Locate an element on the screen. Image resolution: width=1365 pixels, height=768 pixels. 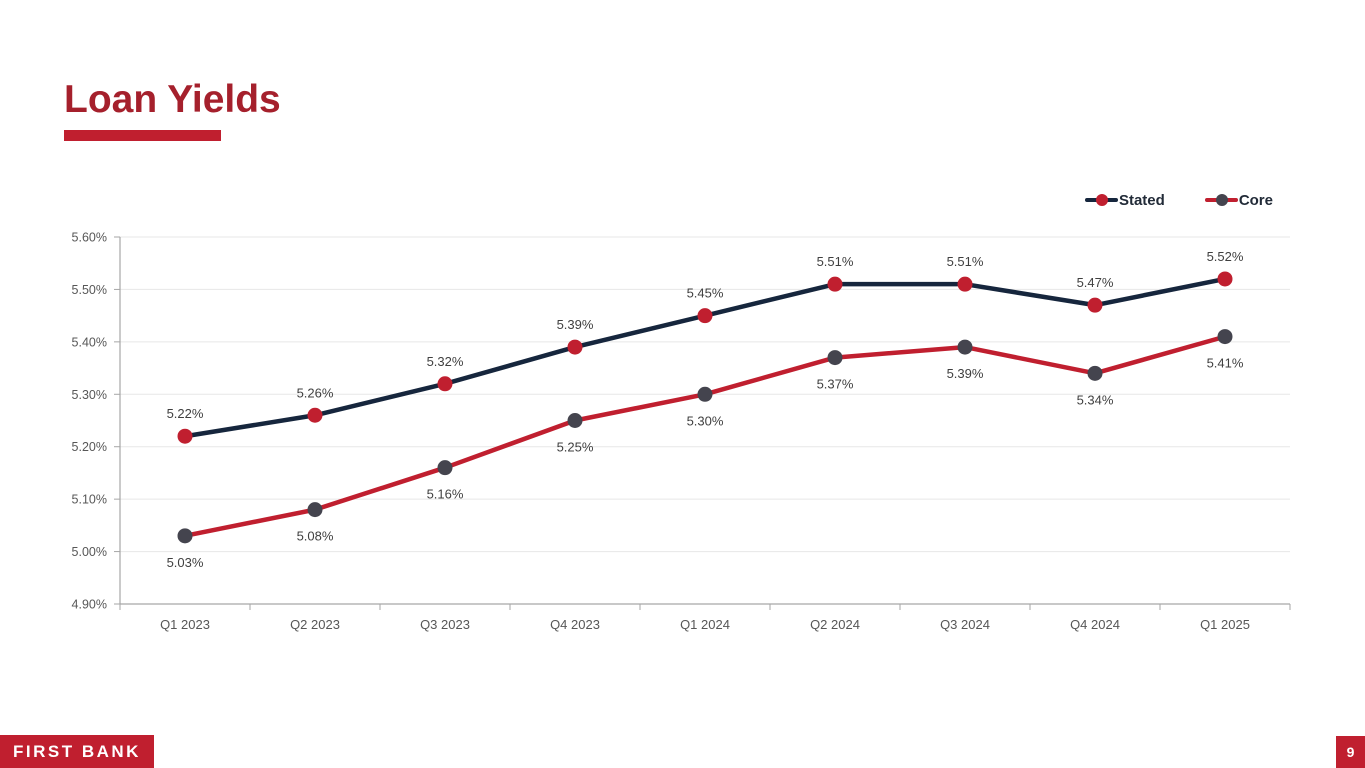
y-axis-tick-label: 5.60% is located at coordinates (89, 238).